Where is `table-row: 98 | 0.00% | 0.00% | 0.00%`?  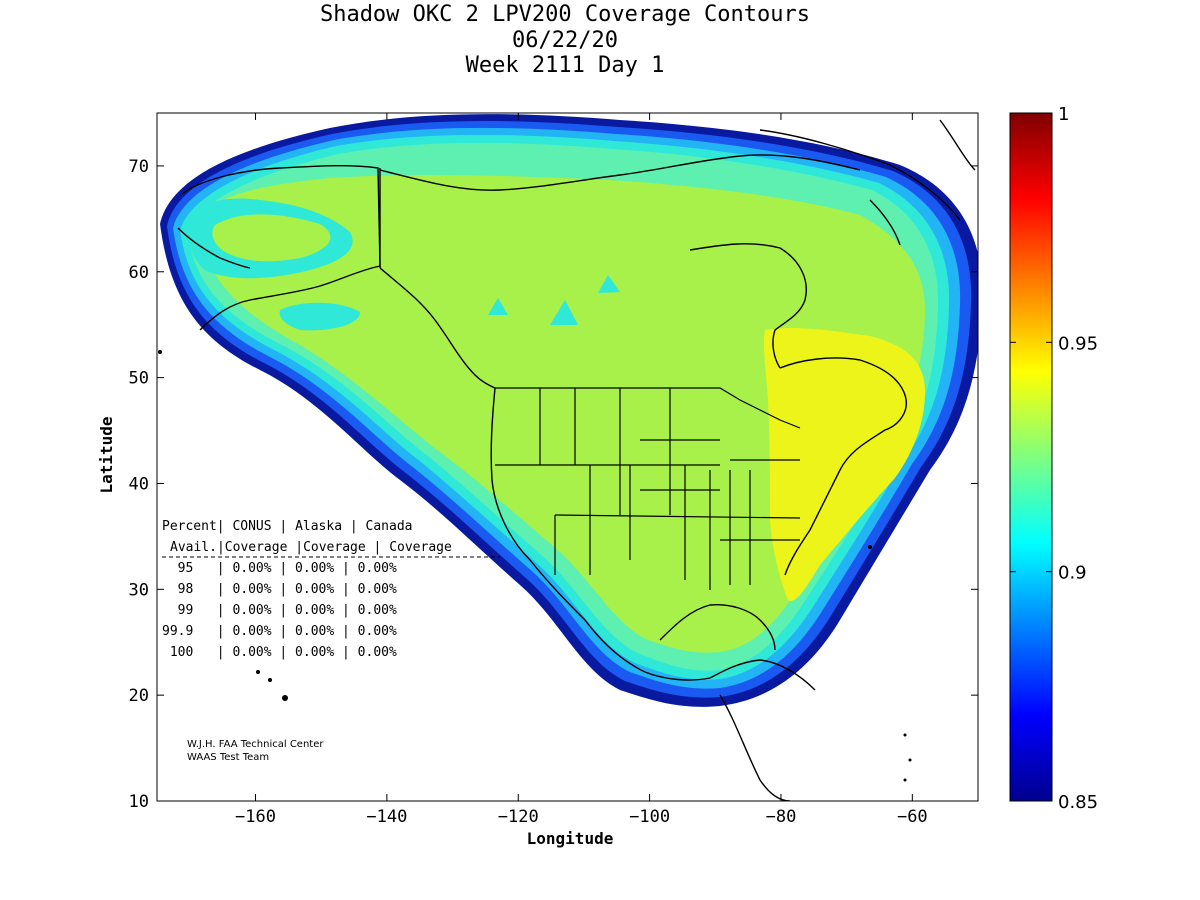 table-row: 98 | 0.00% | 0.00% | 0.00% is located at coordinates (279, 589).